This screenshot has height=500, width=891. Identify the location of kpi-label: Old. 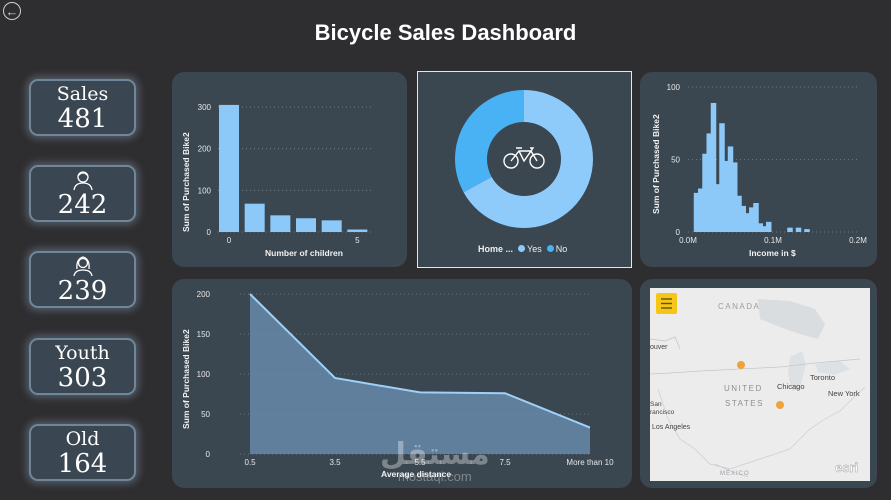
(82, 439).